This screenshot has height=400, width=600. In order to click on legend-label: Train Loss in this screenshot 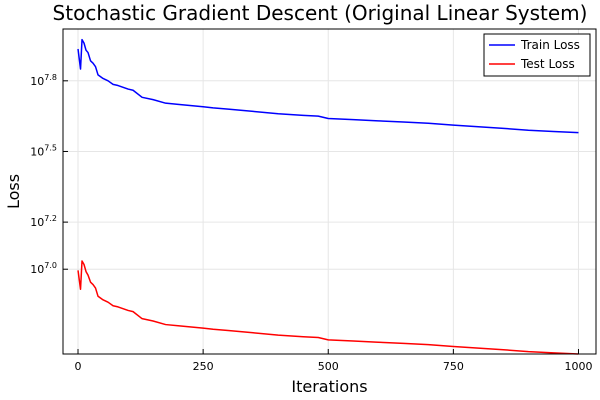, I will do `click(550, 45)`.